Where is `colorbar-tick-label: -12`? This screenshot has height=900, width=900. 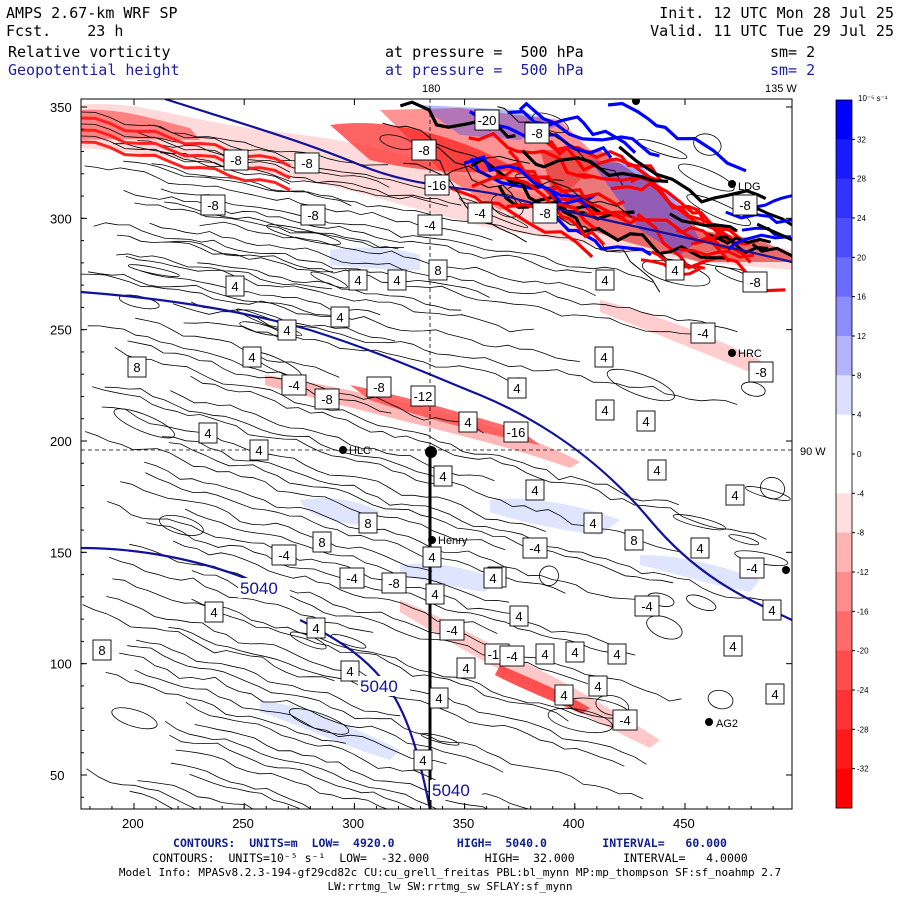
colorbar-tick-label: -12 is located at coordinates (863, 572).